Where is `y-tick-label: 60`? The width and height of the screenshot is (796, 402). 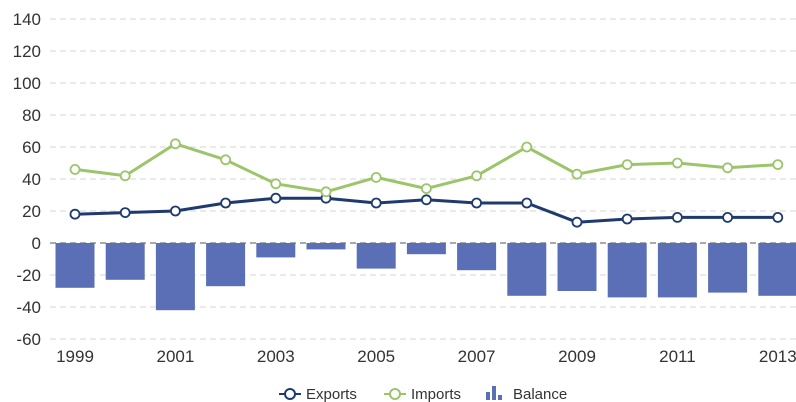 y-tick-label: 60 is located at coordinates (31, 147).